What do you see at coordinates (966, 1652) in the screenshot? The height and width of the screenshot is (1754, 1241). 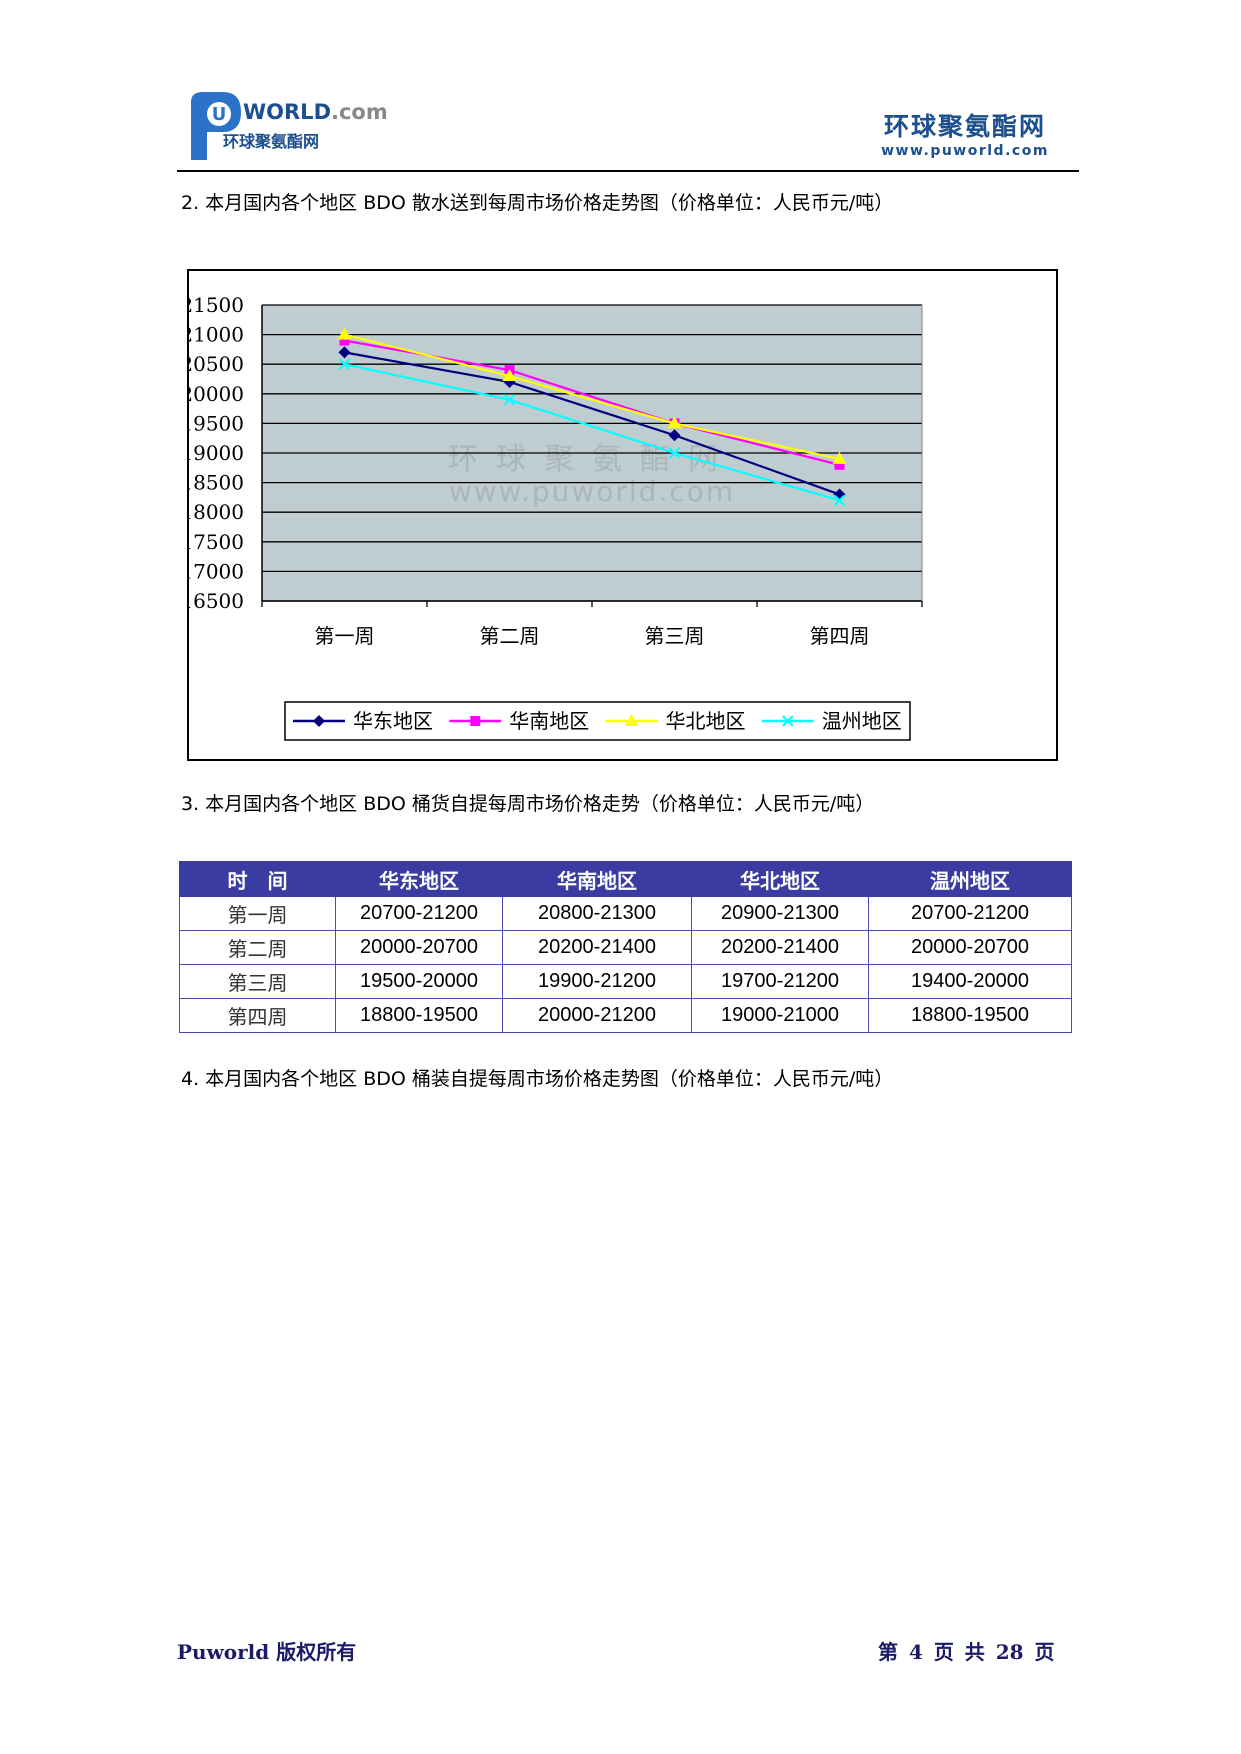 I see `footer-page-info: 第 4 页 共 28 页` at bounding box center [966, 1652].